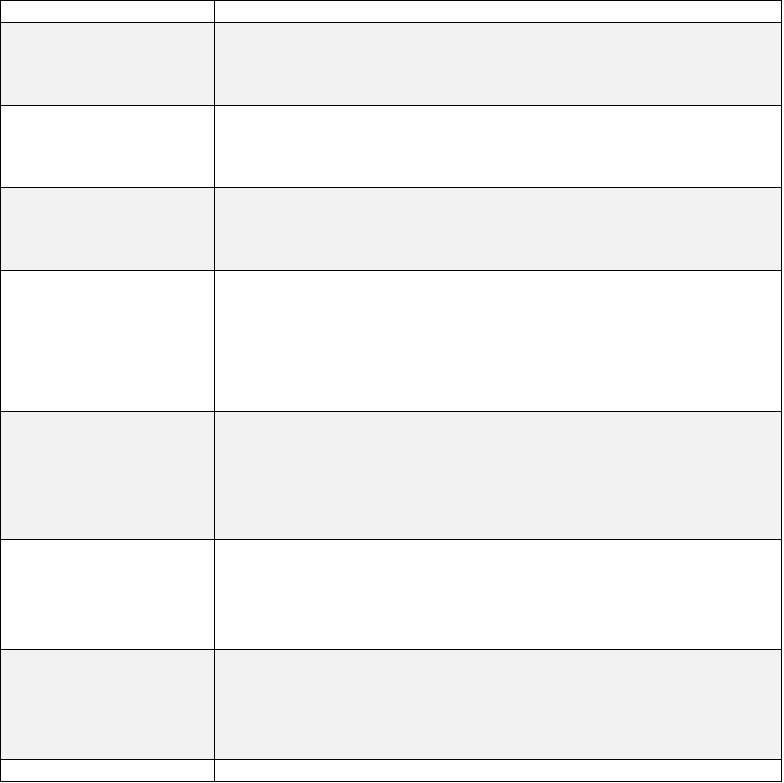 This screenshot has height=783, width=784. I want to click on header-row, so click(391, 11).